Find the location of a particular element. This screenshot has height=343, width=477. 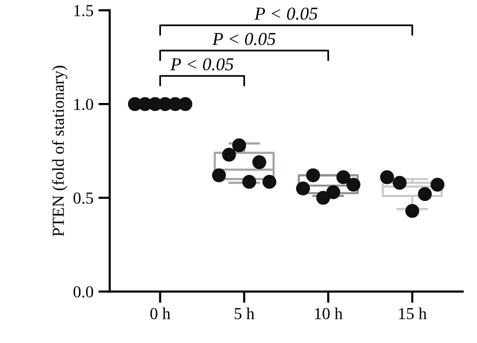

x-tick-label: 10 h is located at coordinates (329, 314).